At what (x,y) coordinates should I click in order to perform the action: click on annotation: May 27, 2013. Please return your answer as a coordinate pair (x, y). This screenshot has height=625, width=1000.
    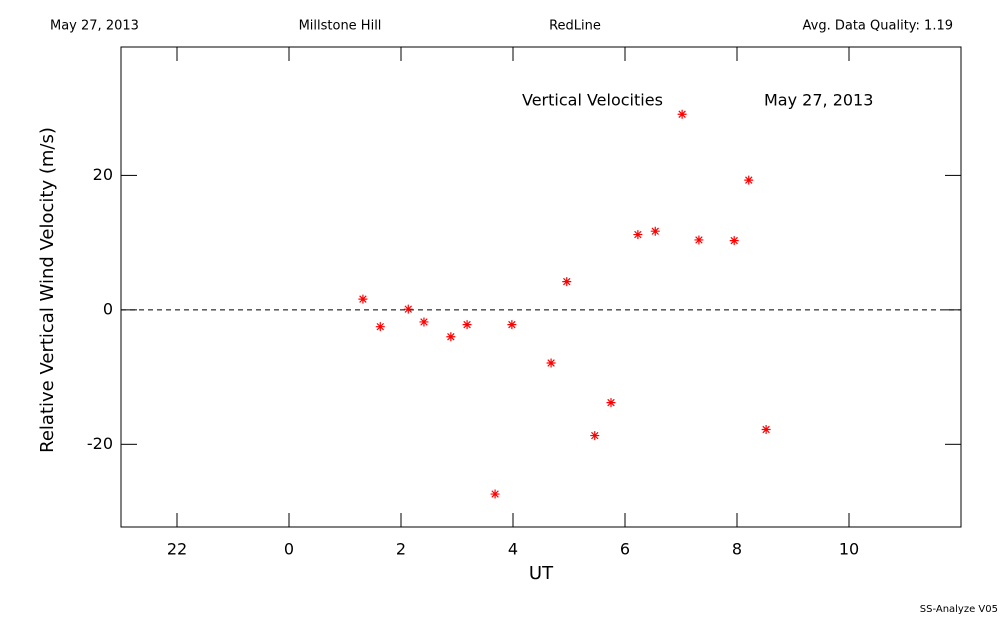
    Looking at the image, I should click on (818, 100).